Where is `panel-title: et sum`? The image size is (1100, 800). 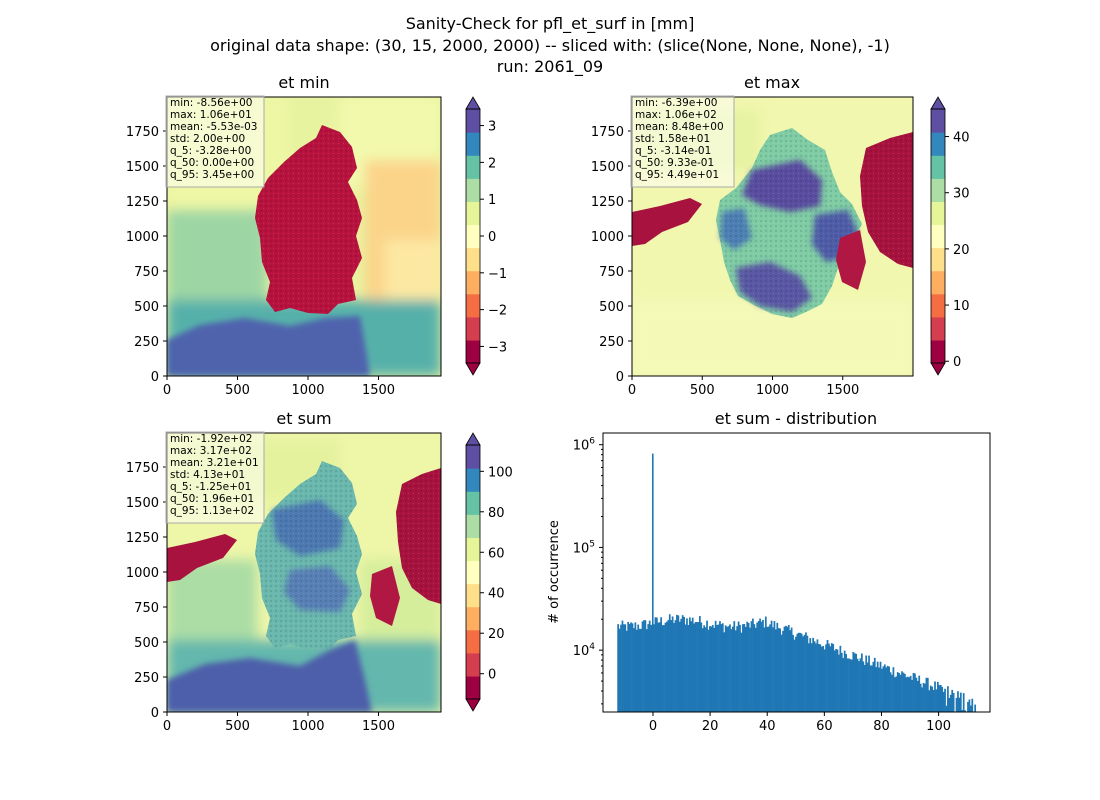
panel-title: et sum is located at coordinates (303, 418).